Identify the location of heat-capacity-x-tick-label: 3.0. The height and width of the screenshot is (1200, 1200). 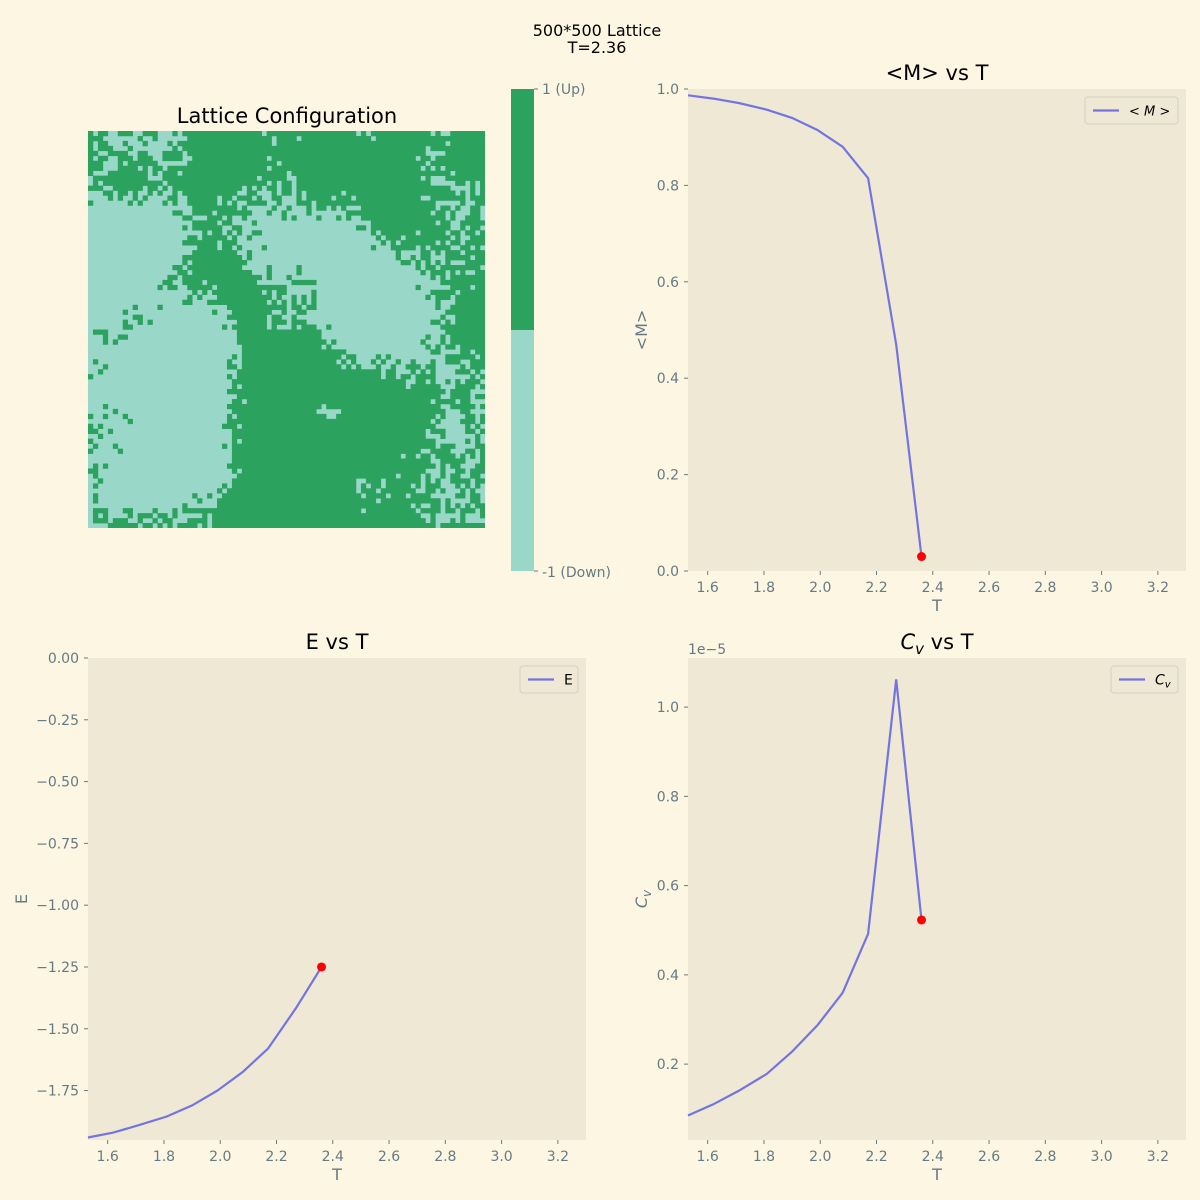
(1101, 1157).